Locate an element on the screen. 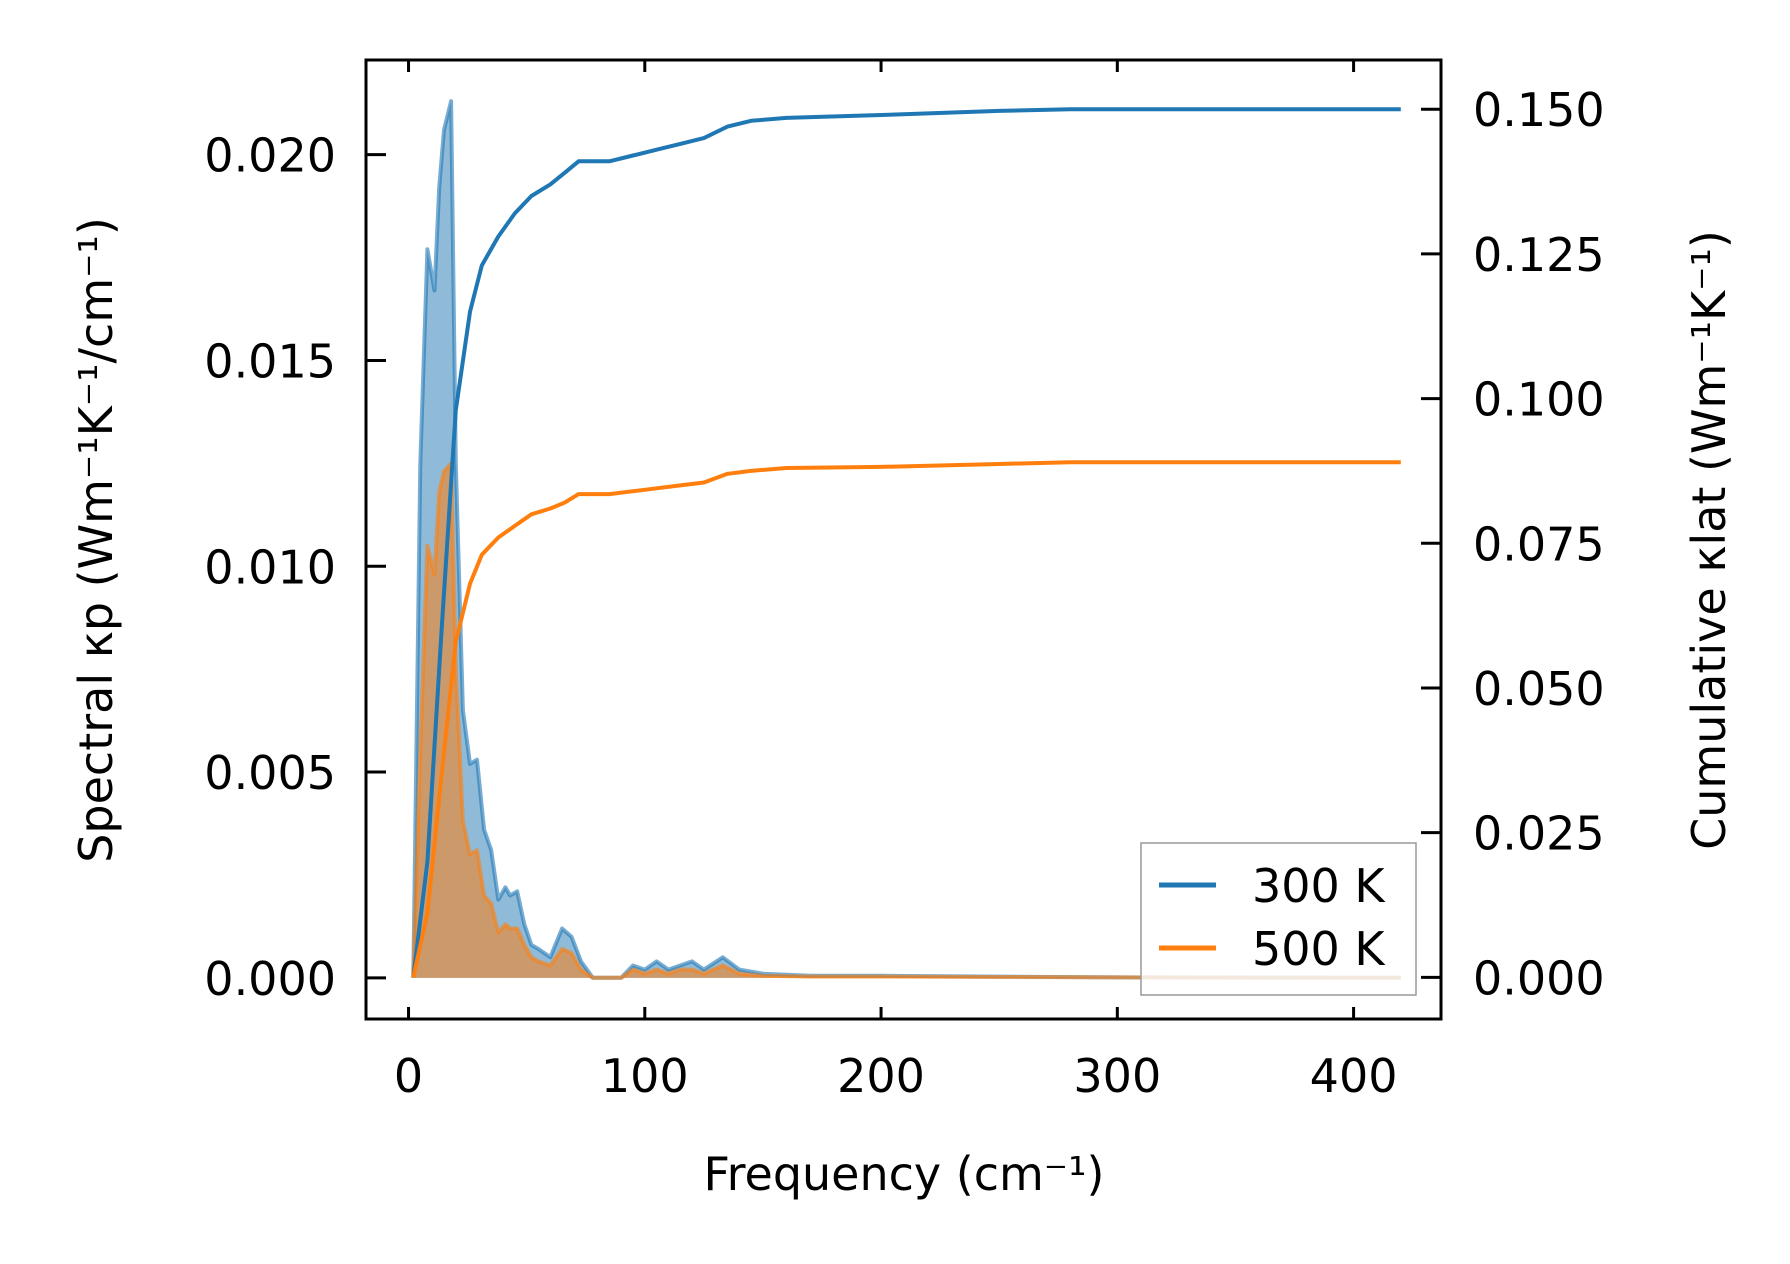  y2-tick-label: 0.000 is located at coordinates (1539, 978).